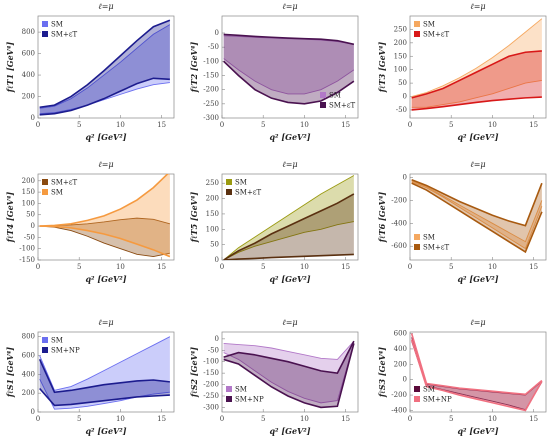 The width and height of the screenshot is (550, 447). Describe the element at coordinates (382, 372) in the screenshot. I see `y-axis-label: fℓS3 [GeV⁴]` at that location.